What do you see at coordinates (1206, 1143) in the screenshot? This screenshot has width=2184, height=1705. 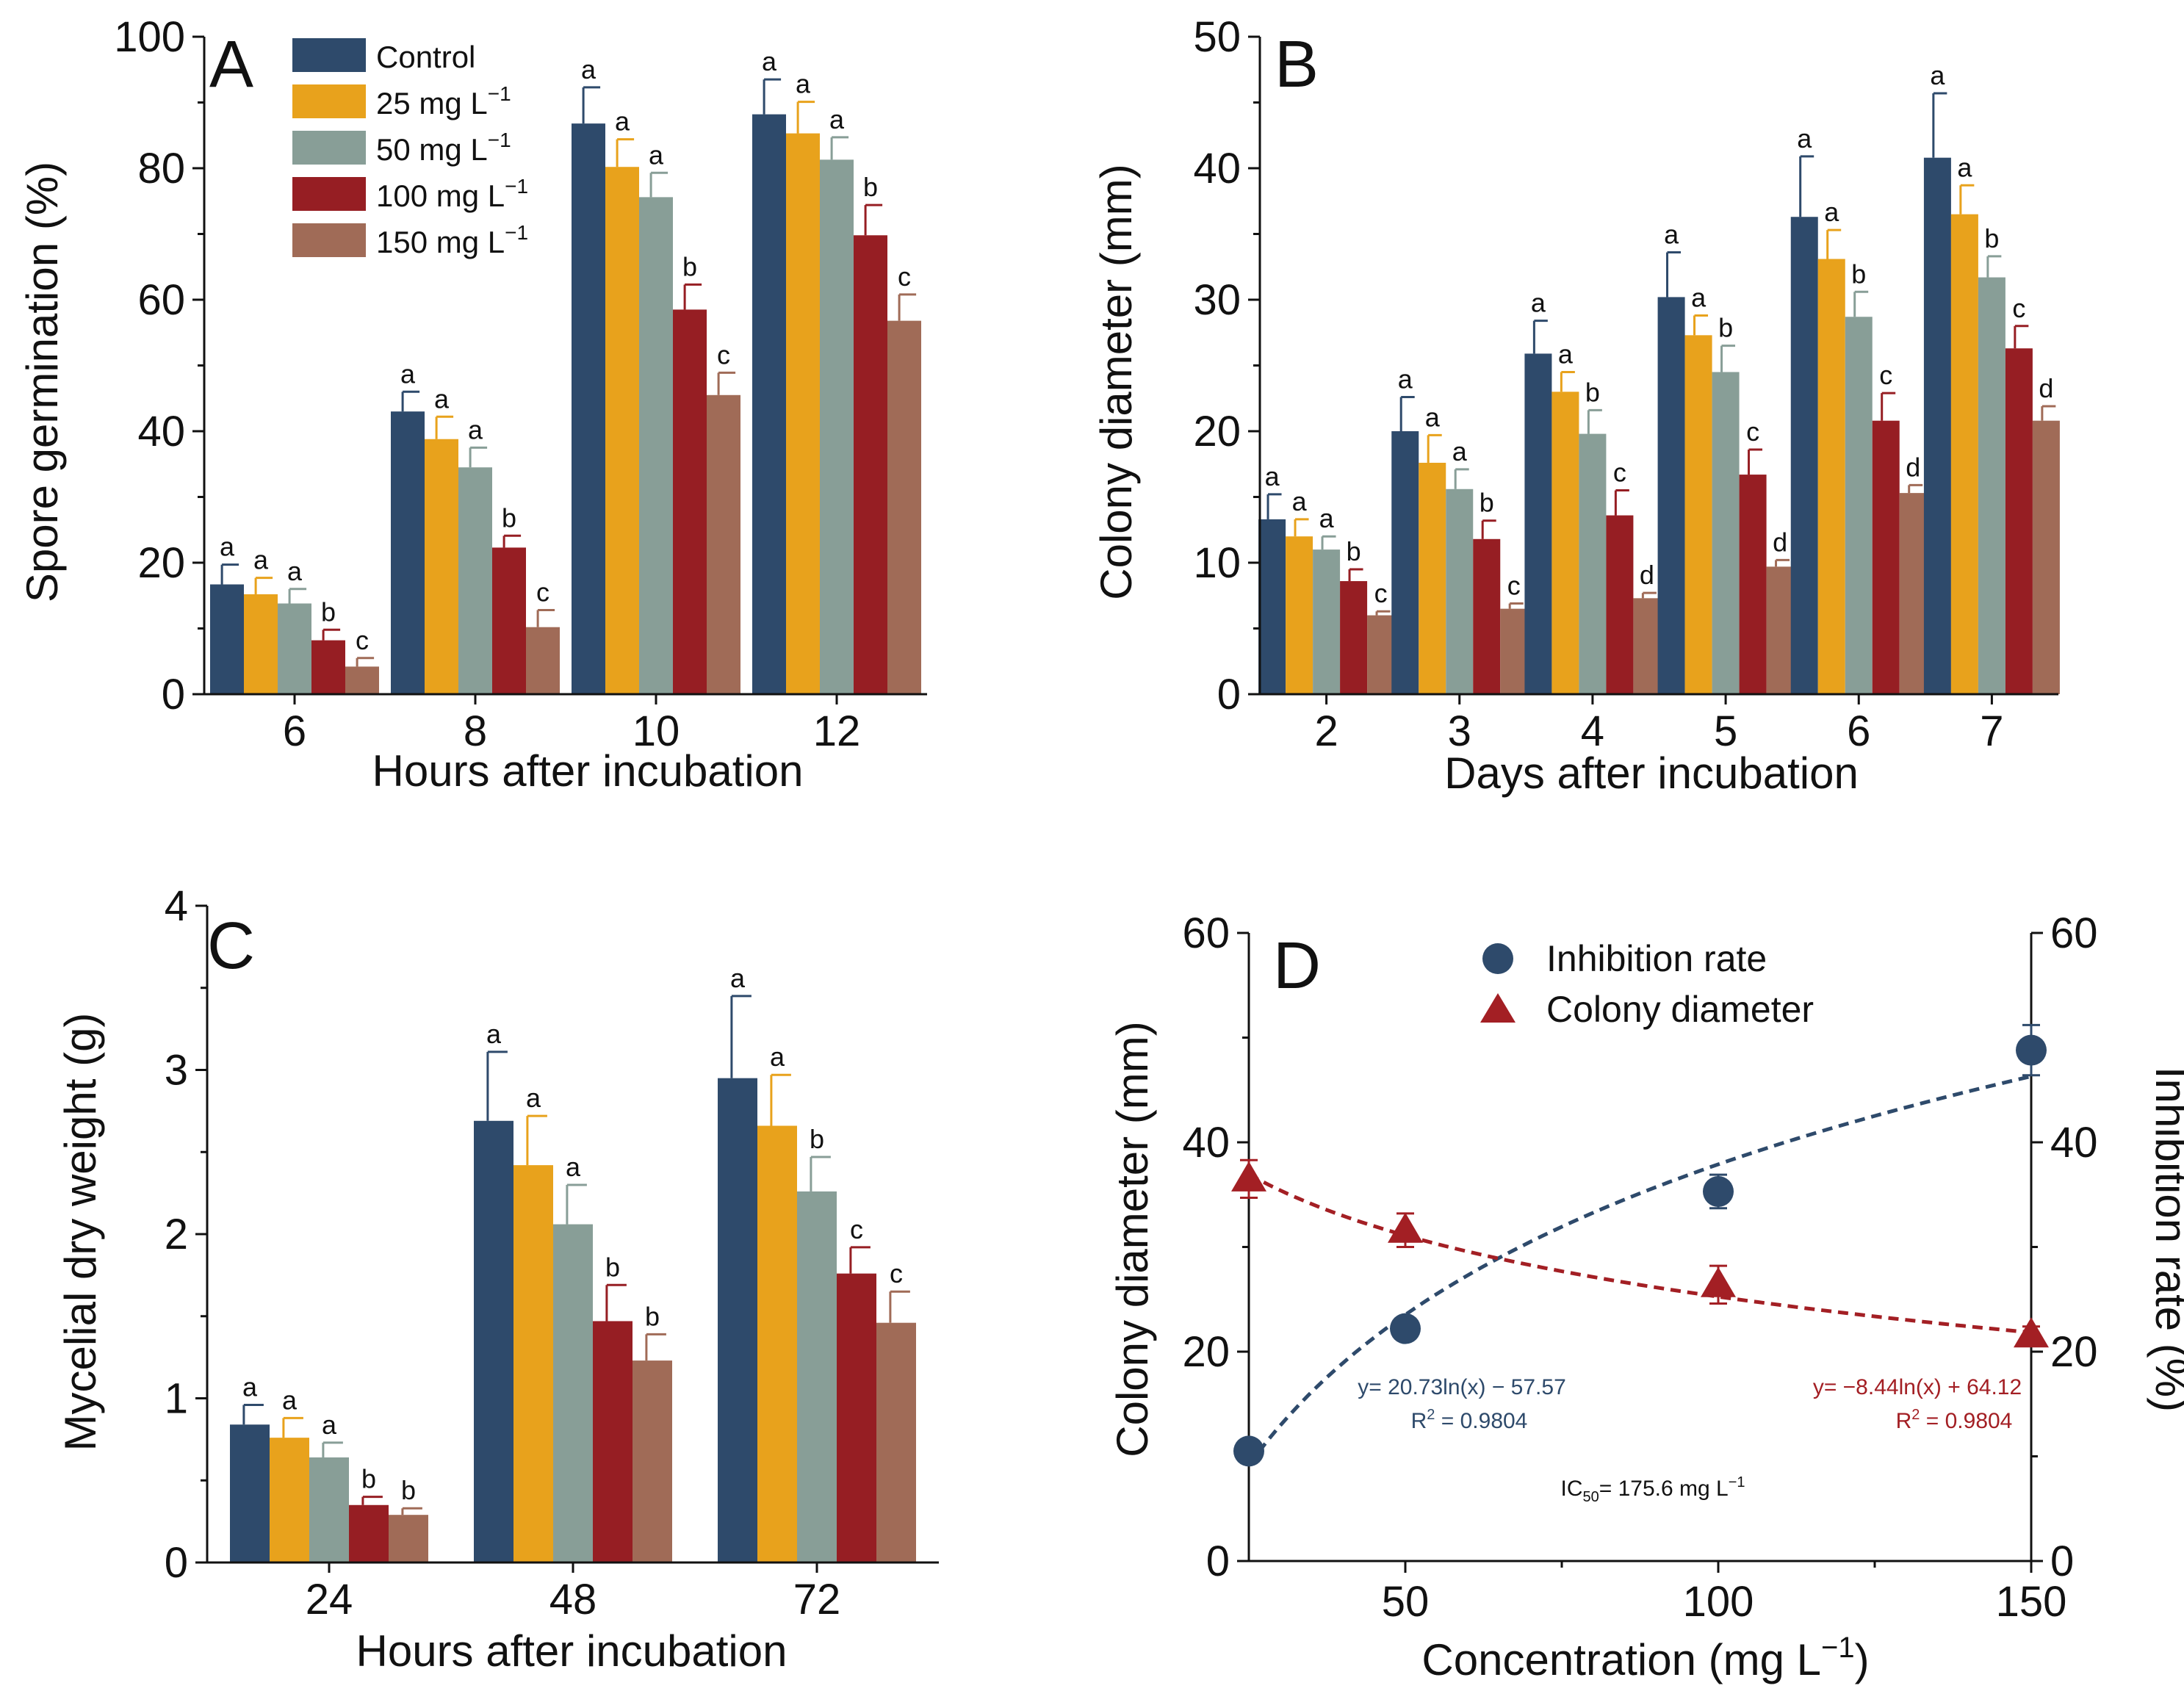 I see `left-y-tick-label: 40` at bounding box center [1206, 1143].